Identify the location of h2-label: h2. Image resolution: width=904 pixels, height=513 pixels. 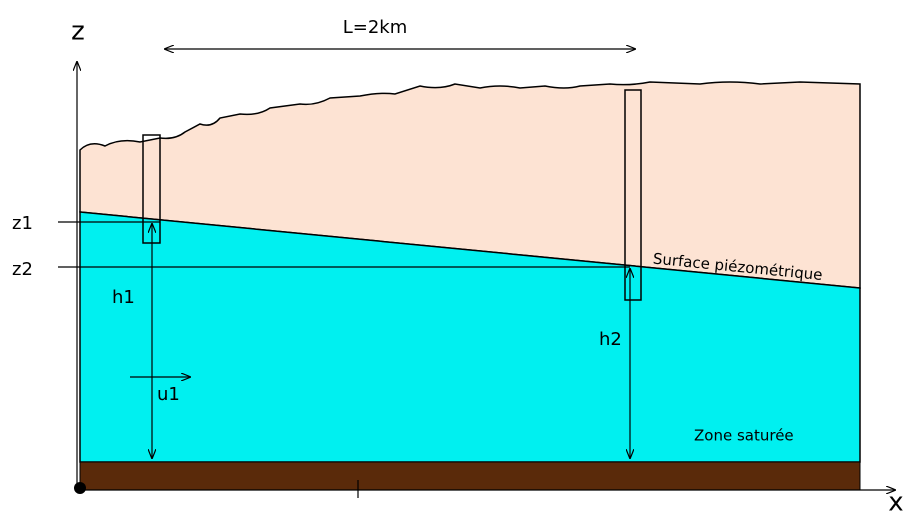
(610, 339).